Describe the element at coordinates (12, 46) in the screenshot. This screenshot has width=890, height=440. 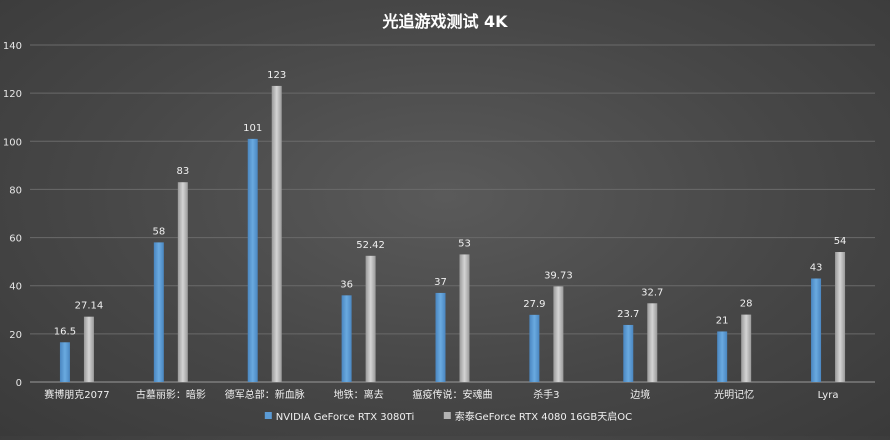
I see `y-tick-label: 140` at that location.